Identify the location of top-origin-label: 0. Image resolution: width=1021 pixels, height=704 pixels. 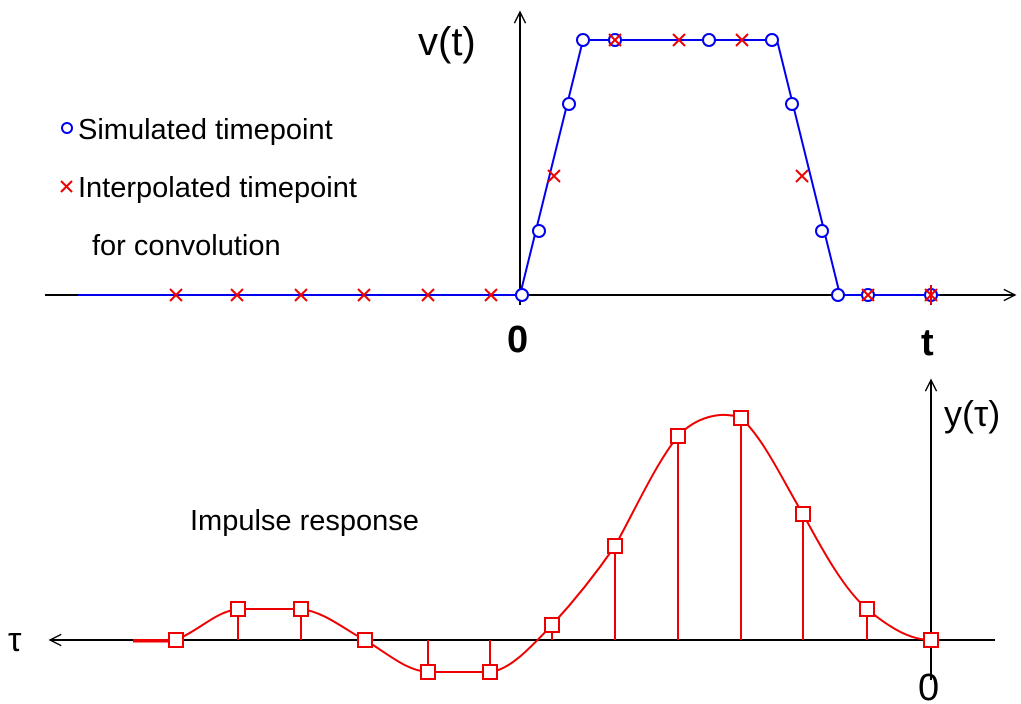
(517, 340).